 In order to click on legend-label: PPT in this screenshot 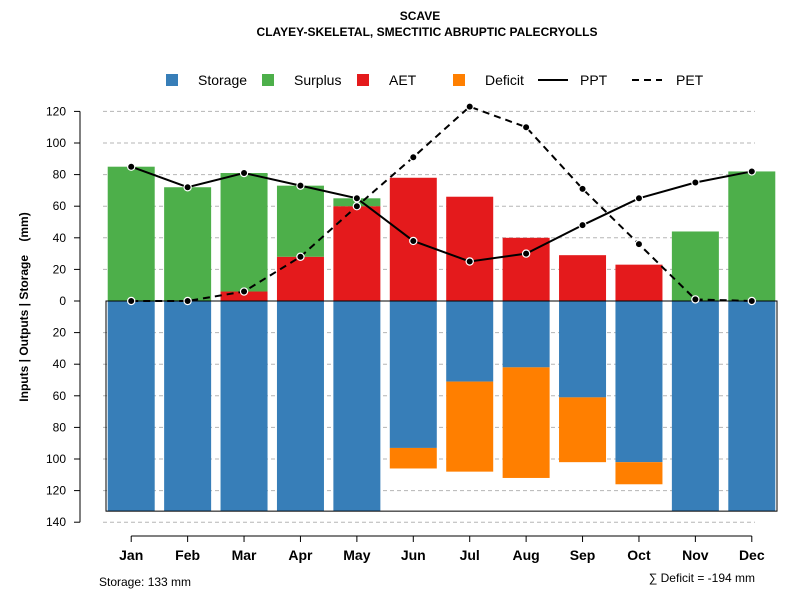, I will do `click(594, 80)`.